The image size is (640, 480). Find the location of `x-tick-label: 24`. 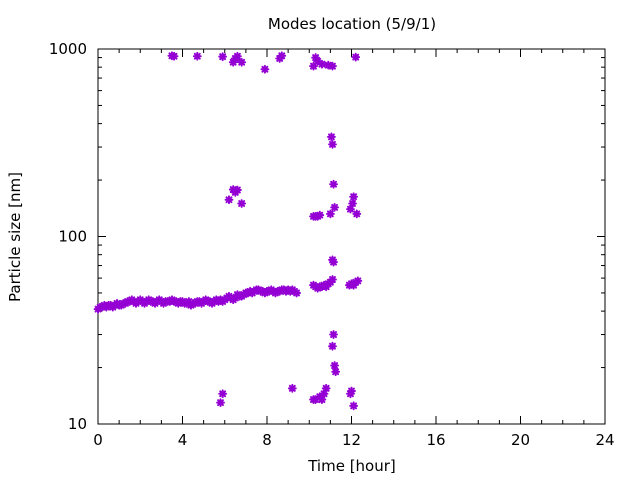

x-tick-label: 24 is located at coordinates (604, 440).